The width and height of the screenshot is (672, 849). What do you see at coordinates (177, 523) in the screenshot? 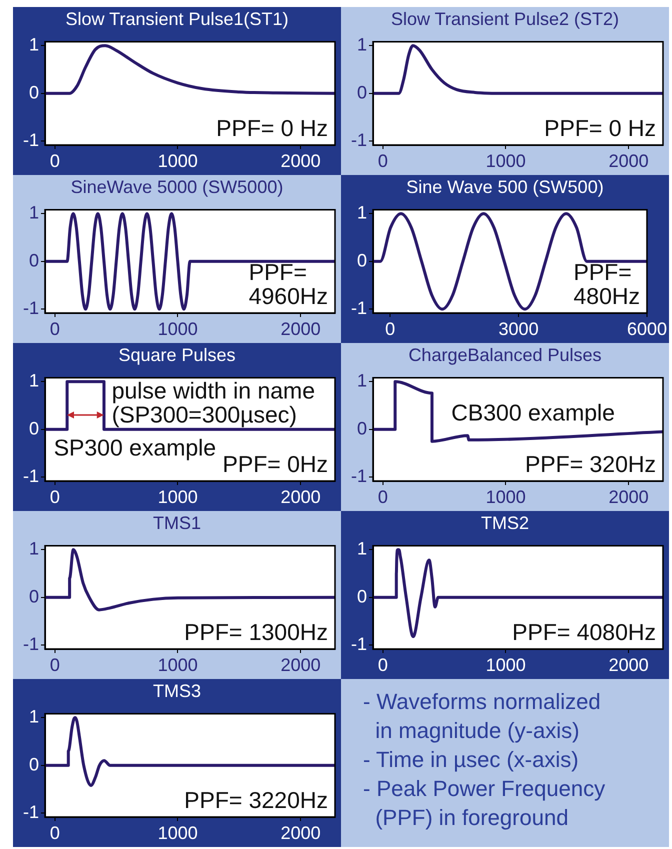
I see `chart-title: TMS1` at bounding box center [177, 523].